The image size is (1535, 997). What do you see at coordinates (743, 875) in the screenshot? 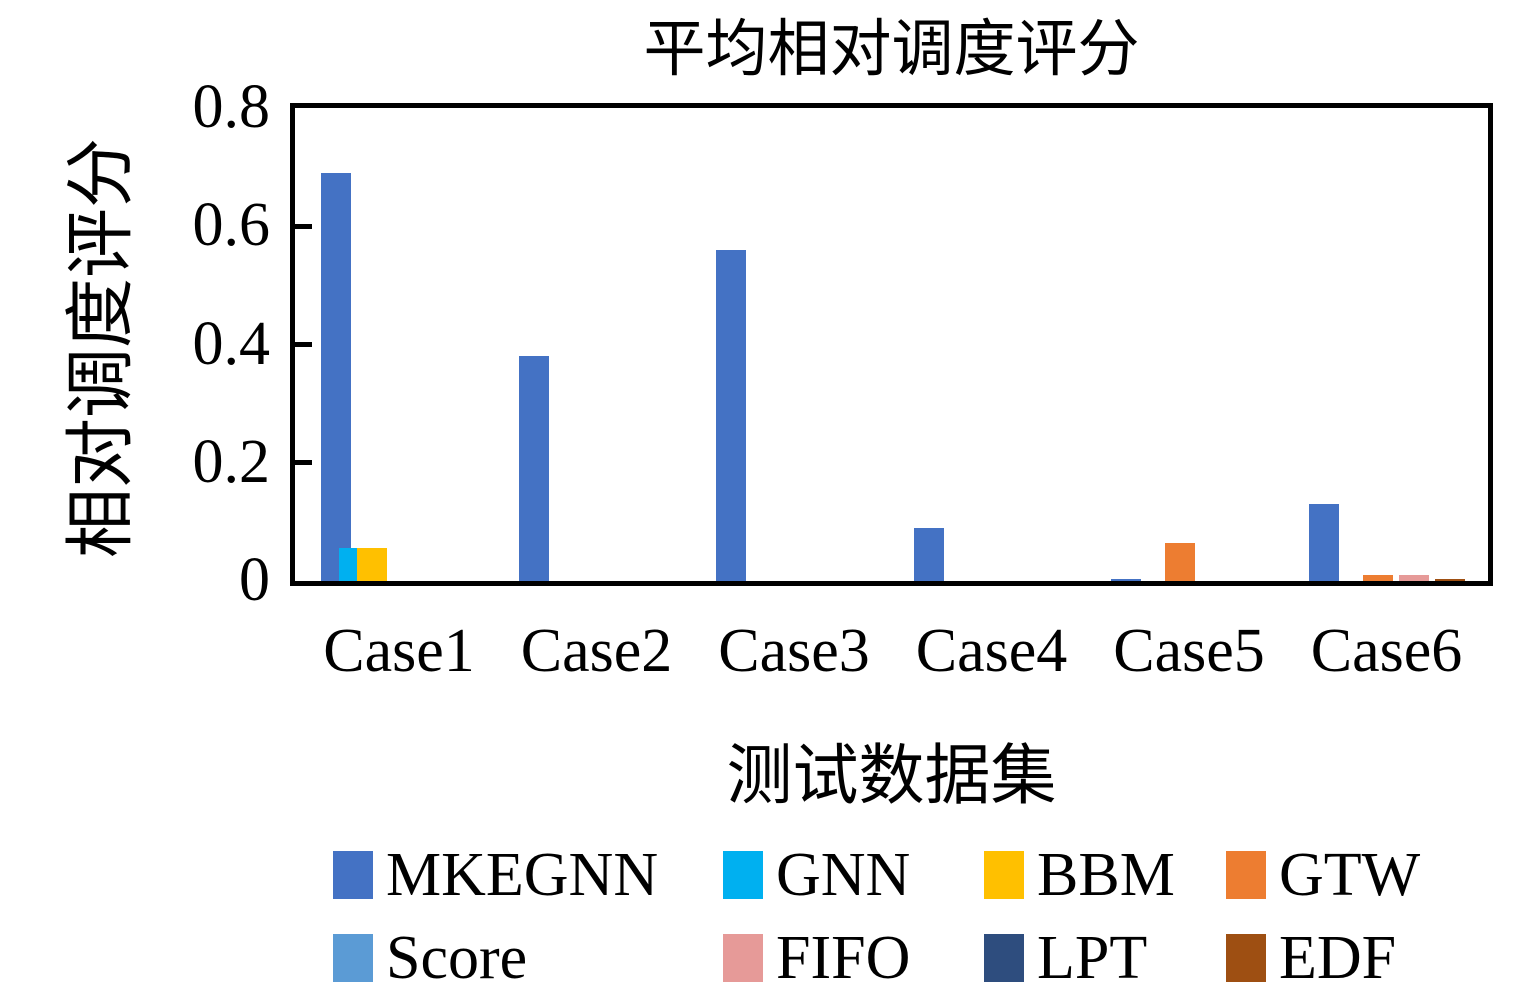
I see `legend-swatch-GNN` at bounding box center [743, 875].